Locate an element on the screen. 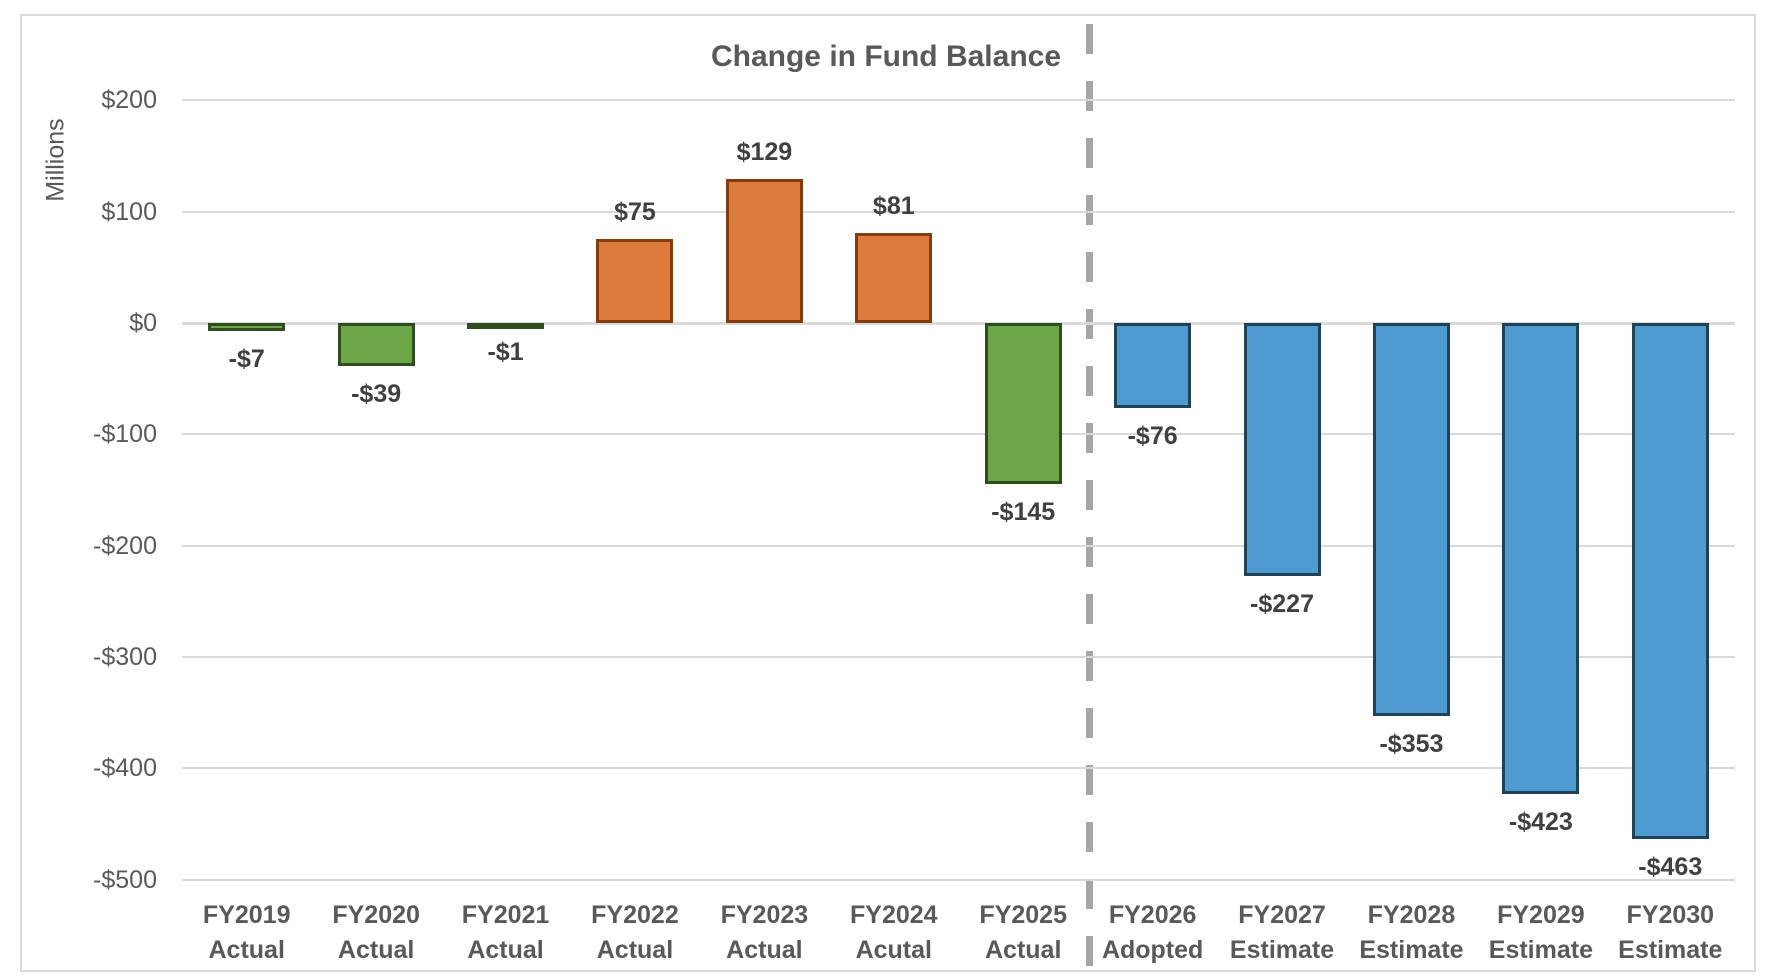 The height and width of the screenshot is (976, 1786). x-axis-label-FY2021: FY2021 Actual is located at coordinates (506, 933).